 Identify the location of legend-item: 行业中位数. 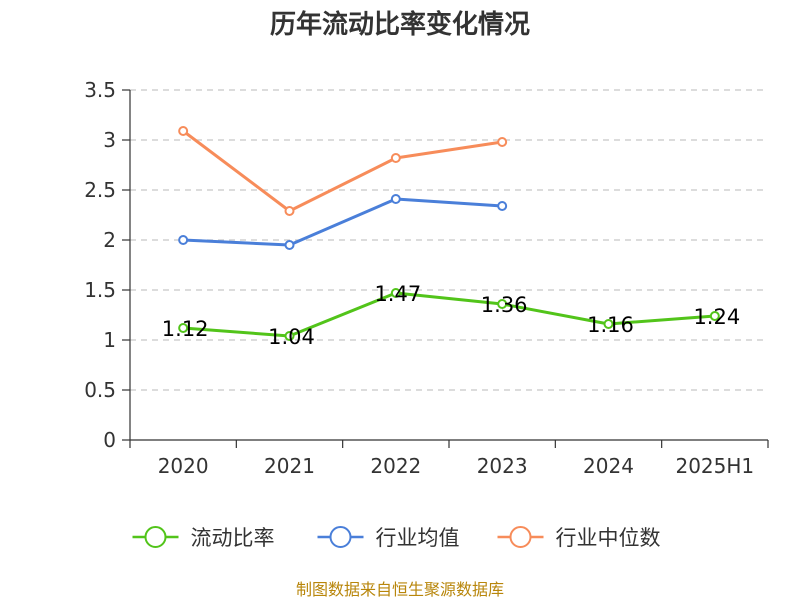
(579, 538).